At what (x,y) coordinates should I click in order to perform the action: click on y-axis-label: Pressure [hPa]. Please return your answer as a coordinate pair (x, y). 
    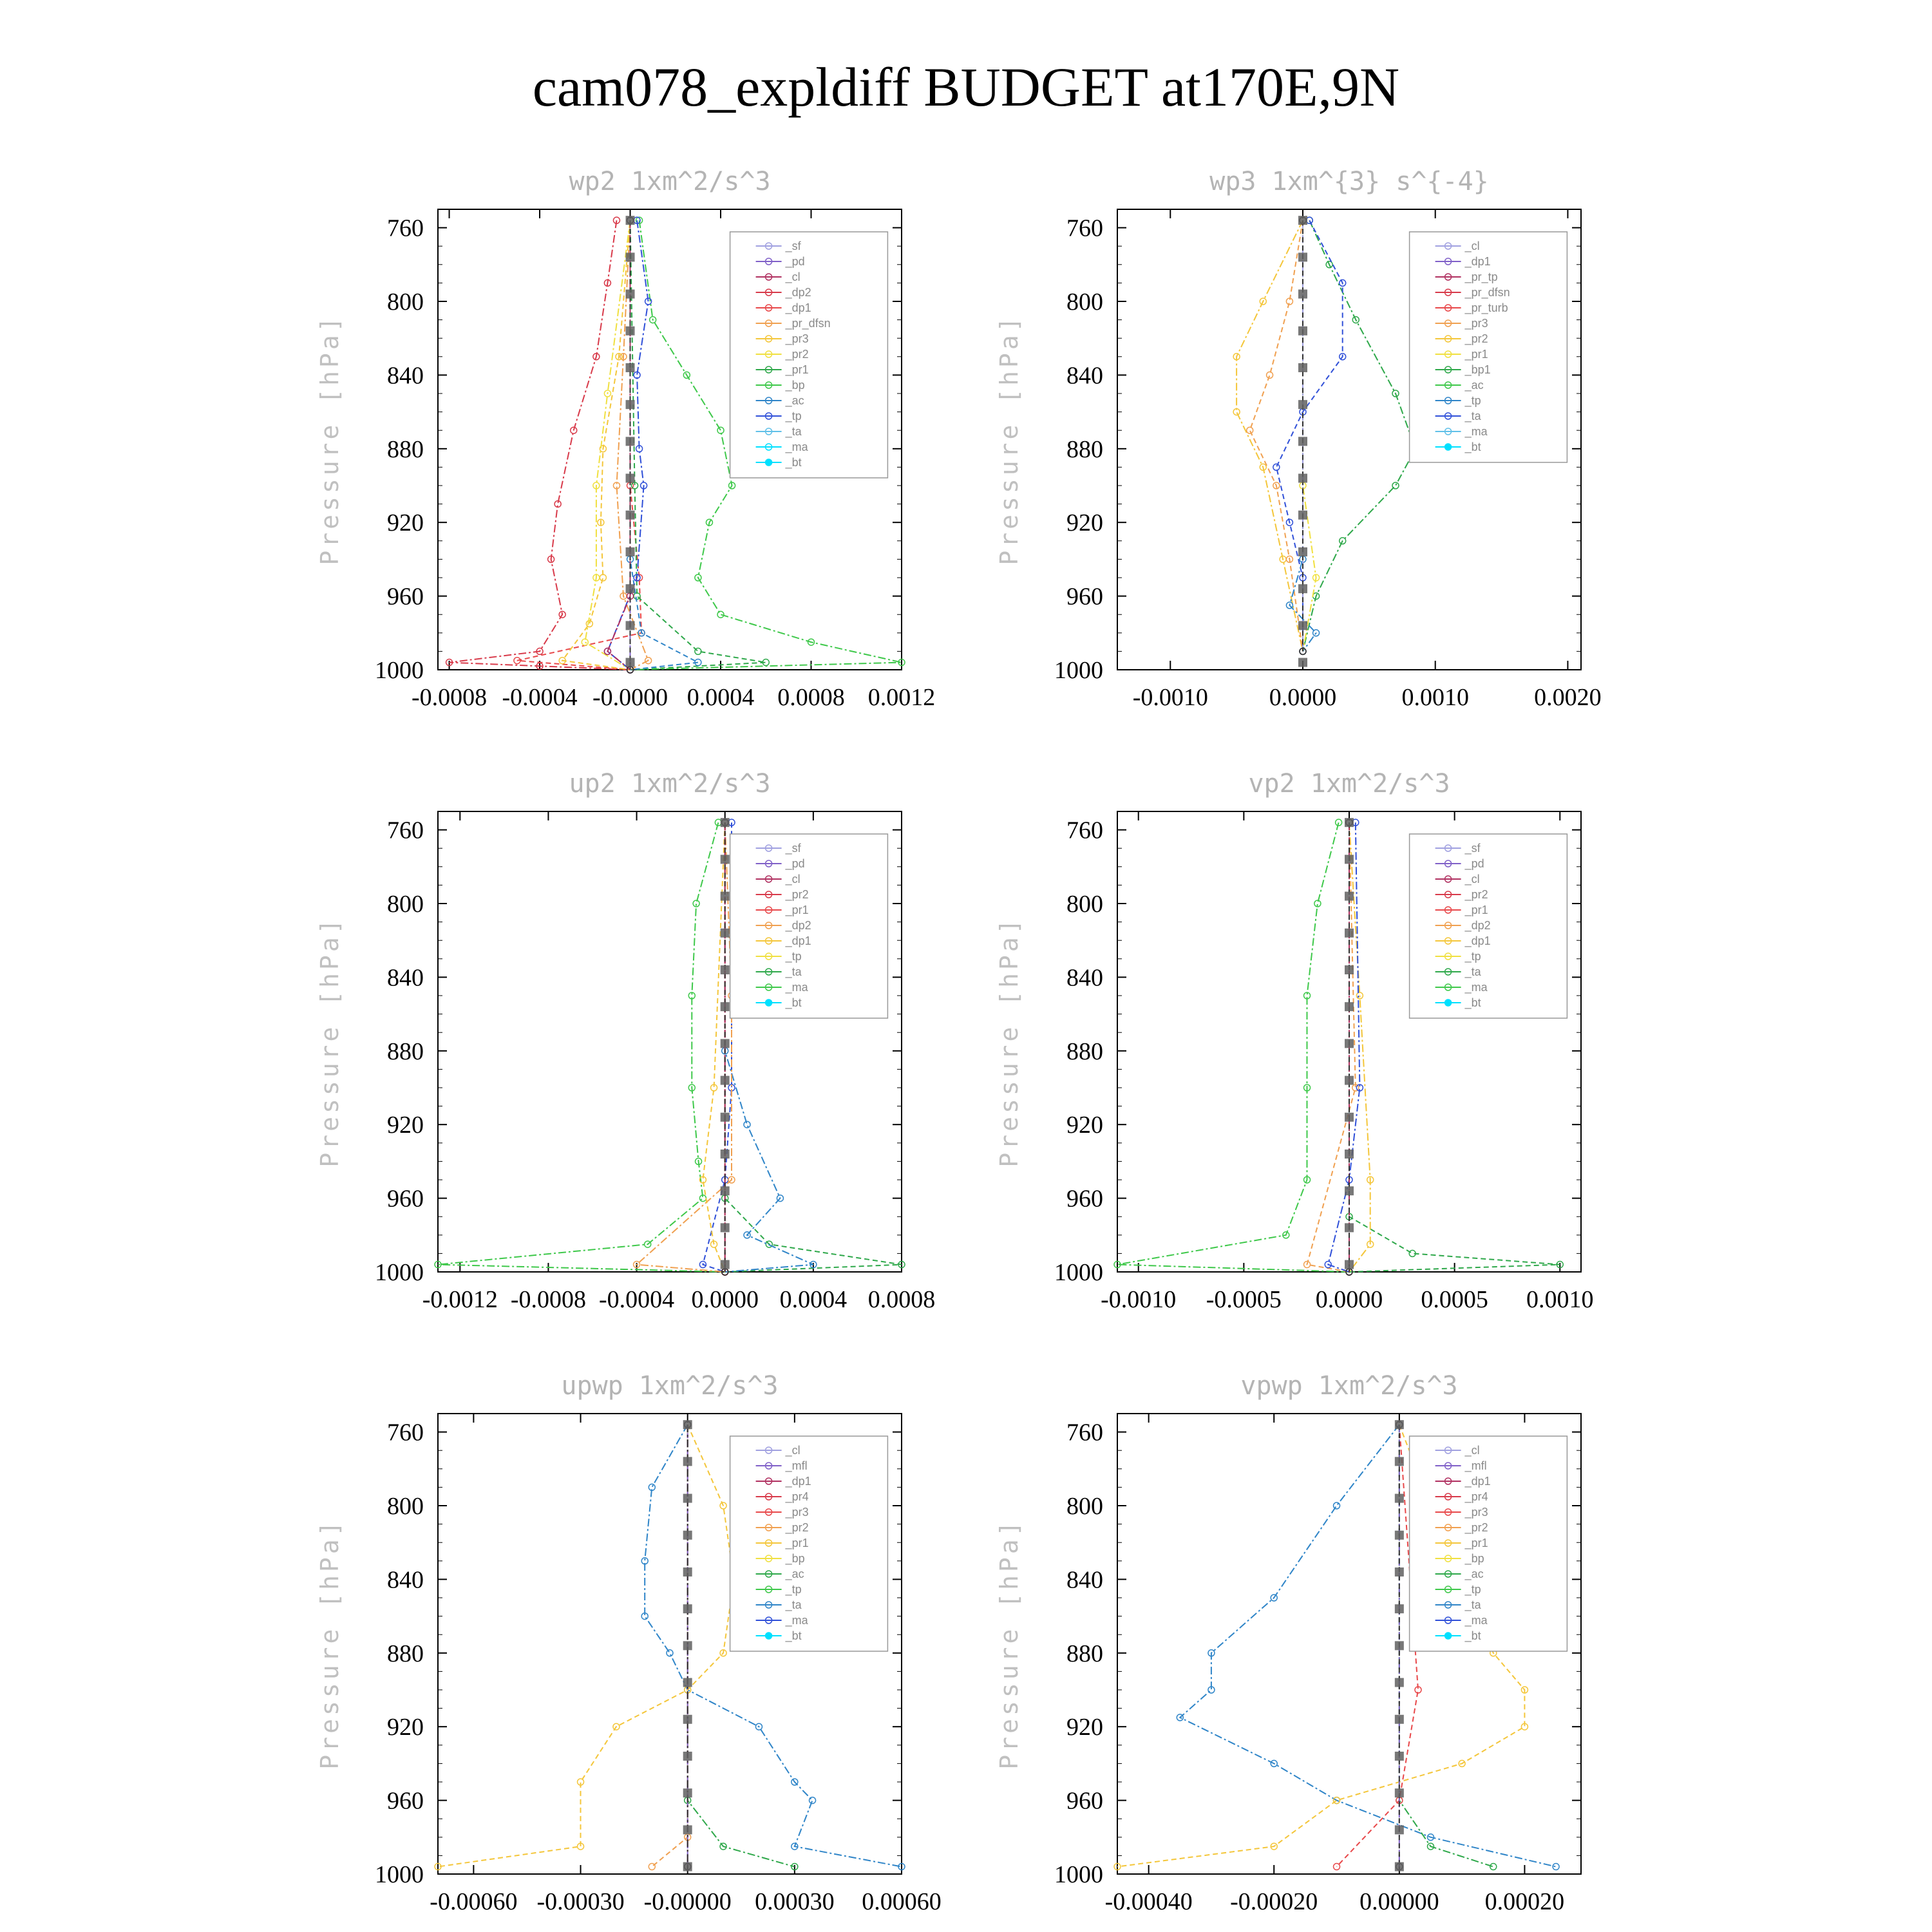
    Looking at the image, I should click on (330, 1643).